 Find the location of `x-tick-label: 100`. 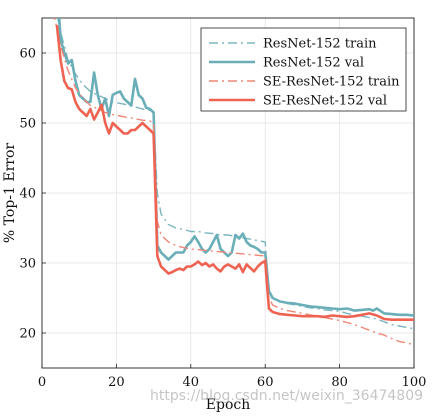

x-tick-label: 100 is located at coordinates (414, 382).